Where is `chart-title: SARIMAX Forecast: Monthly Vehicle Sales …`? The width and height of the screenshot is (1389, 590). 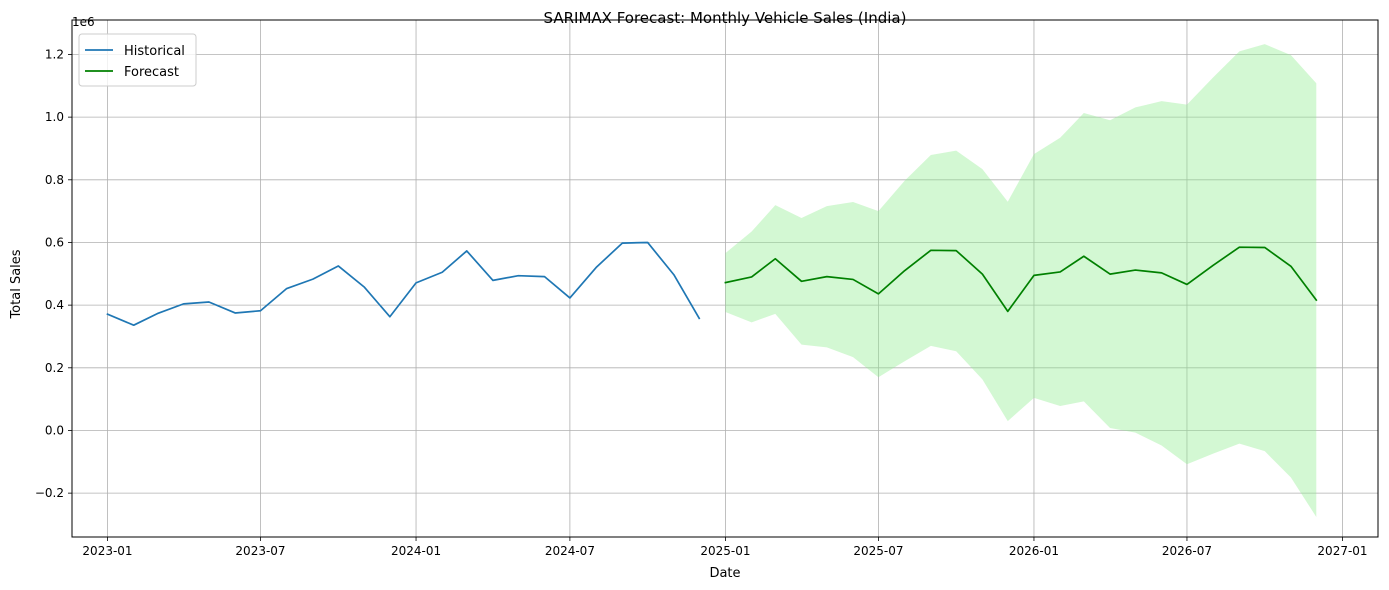
chart-title: SARIMAX Forecast: Monthly Vehicle Sales … is located at coordinates (725, 18).